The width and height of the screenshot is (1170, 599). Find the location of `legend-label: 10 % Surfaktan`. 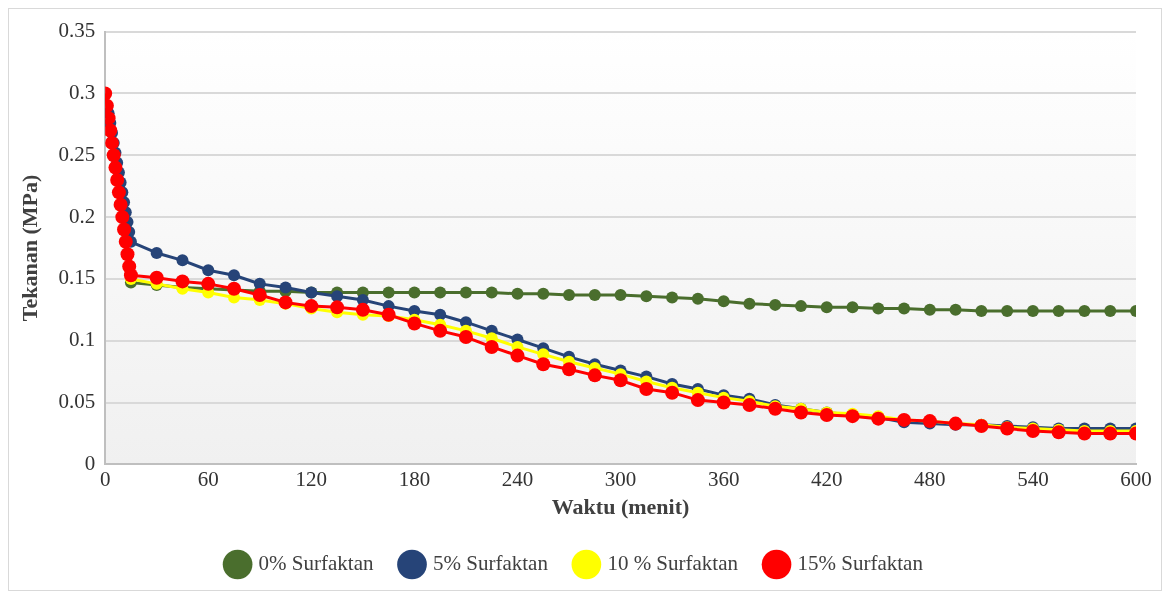

legend-label: 10 % Surfaktan is located at coordinates (673, 563).